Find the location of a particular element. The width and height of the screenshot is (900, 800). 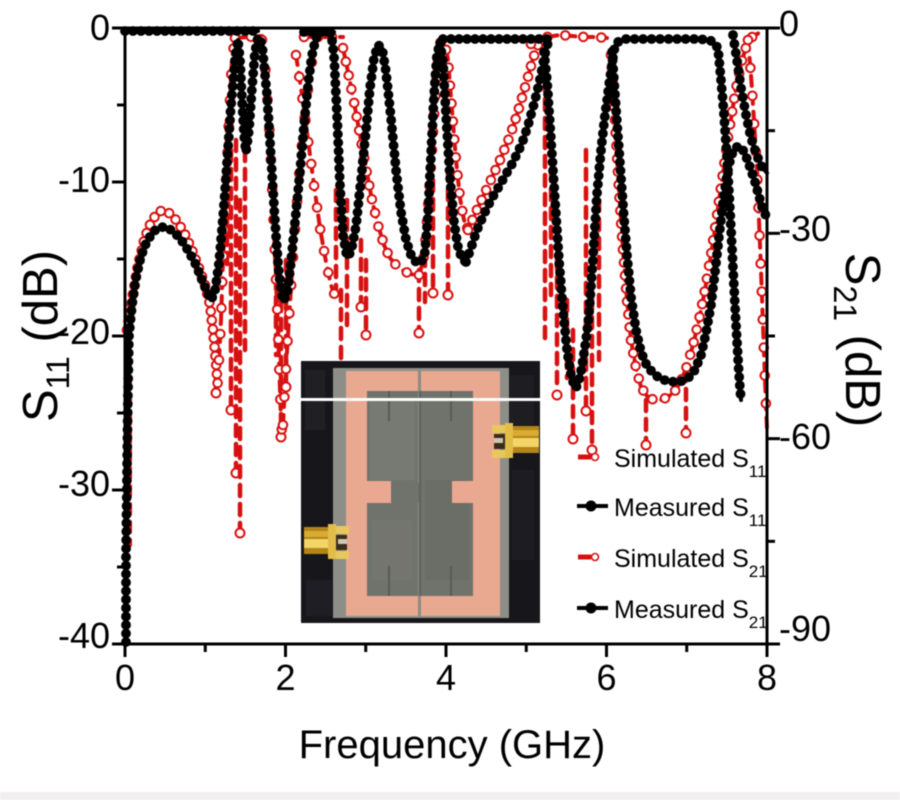

svg-text: Frequency (GHz) is located at coordinates (452, 745).